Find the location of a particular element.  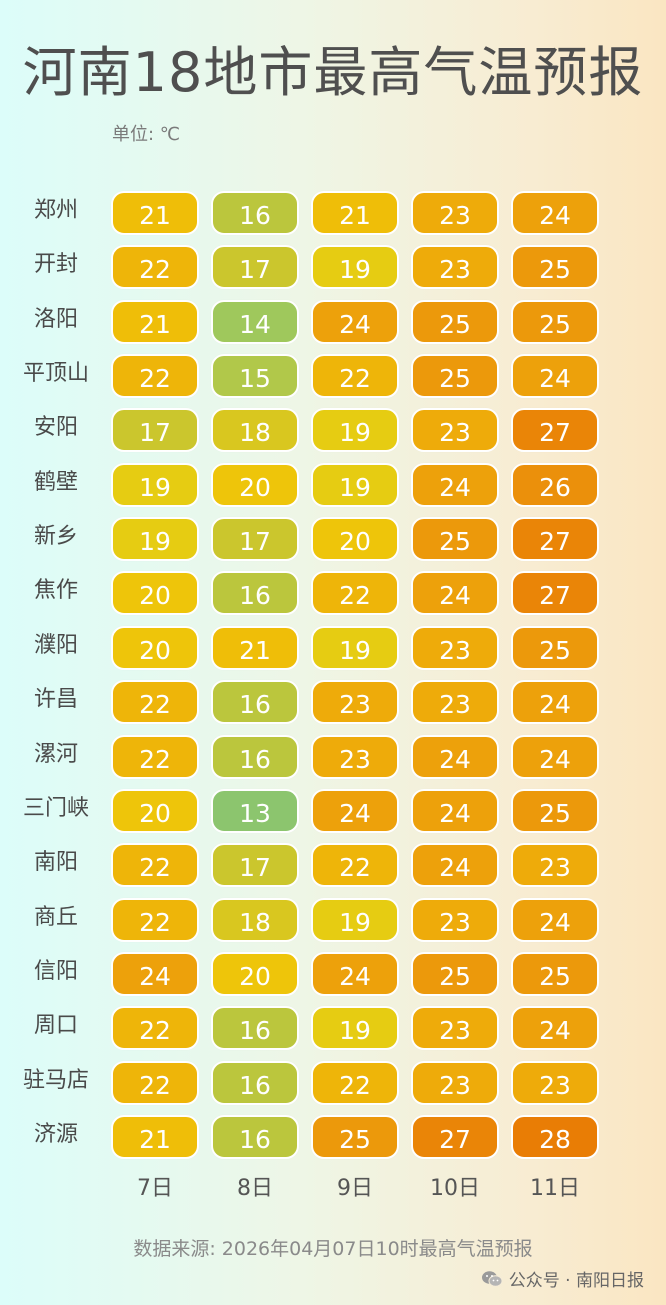

city-label: 新乡 is located at coordinates (55, 537).